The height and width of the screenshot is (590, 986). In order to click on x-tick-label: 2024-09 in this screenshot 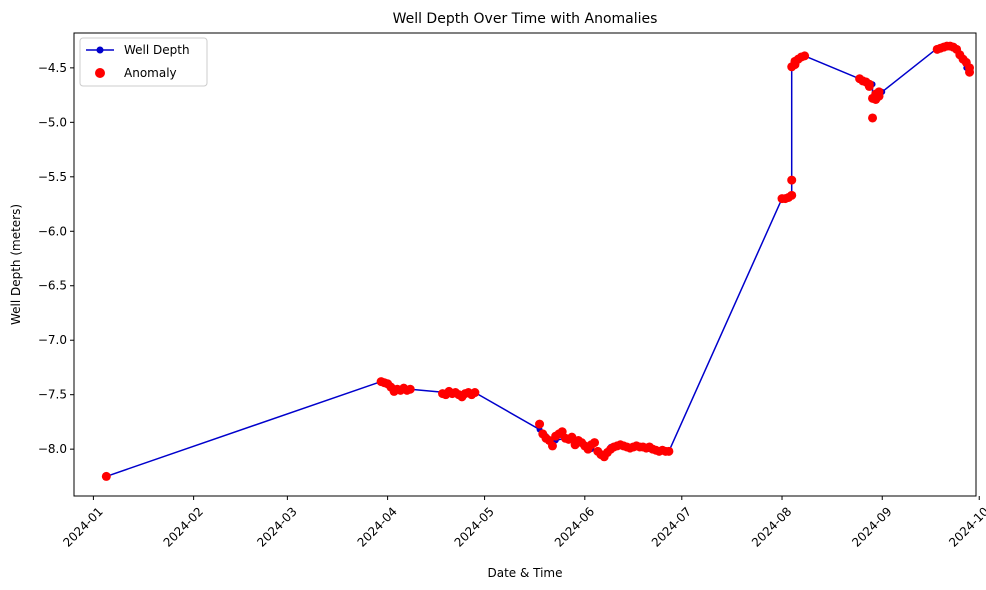, I will do `click(871, 526)`.